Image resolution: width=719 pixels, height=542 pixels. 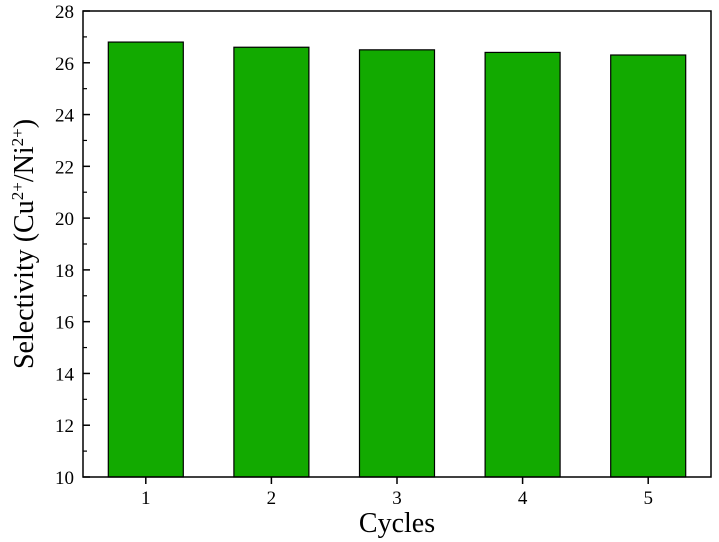 I want to click on y-axis-ticks: 10 12 14 16 18 20 22 24 26 28, so click(x=72, y=245).